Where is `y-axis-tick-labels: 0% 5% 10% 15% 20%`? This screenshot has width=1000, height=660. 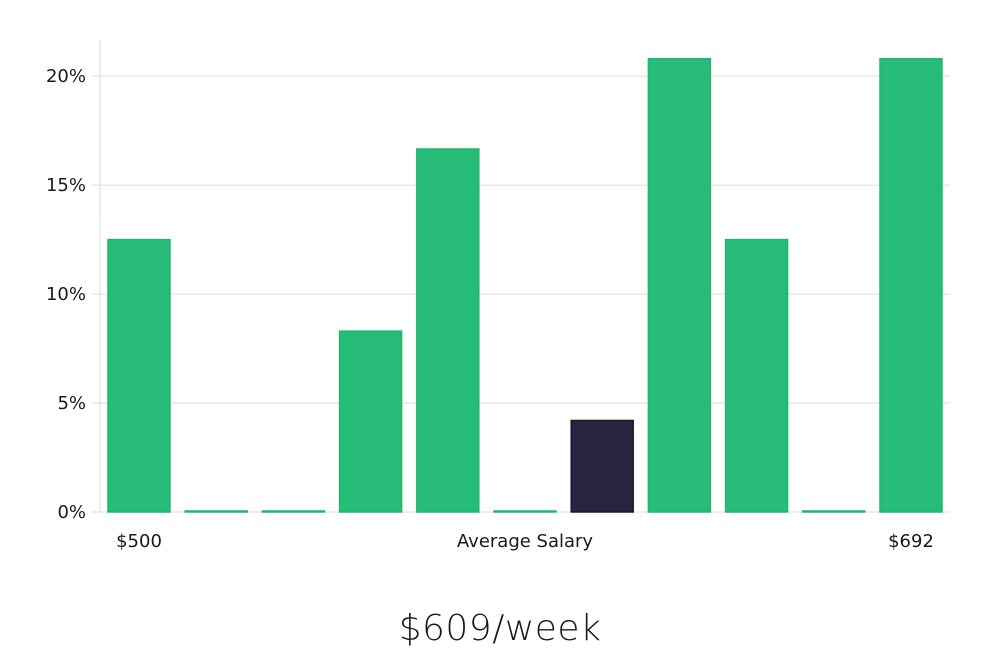 y-axis-tick-labels: 0% 5% 10% 15% 20% is located at coordinates (66, 294).